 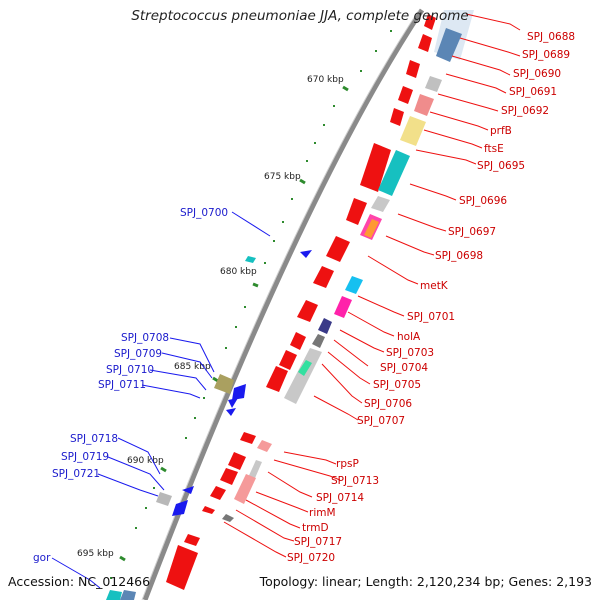 I want to click on tick-label: 695 kbp, so click(x=95, y=554).